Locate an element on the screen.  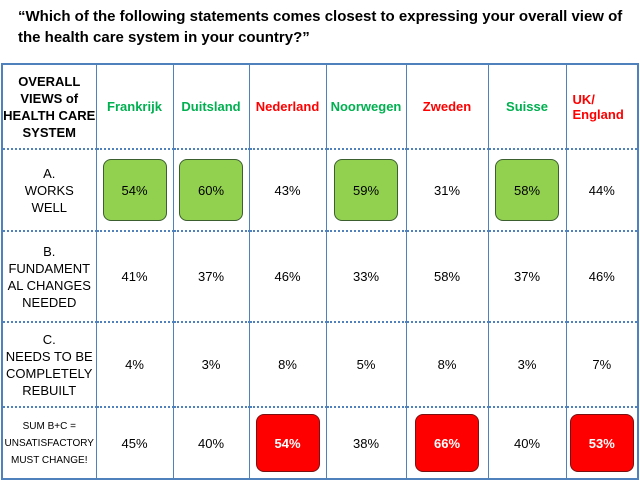
row-label: C. NEEDS TO BE COMPLETELY REBUILT is located at coordinates (49, 364).